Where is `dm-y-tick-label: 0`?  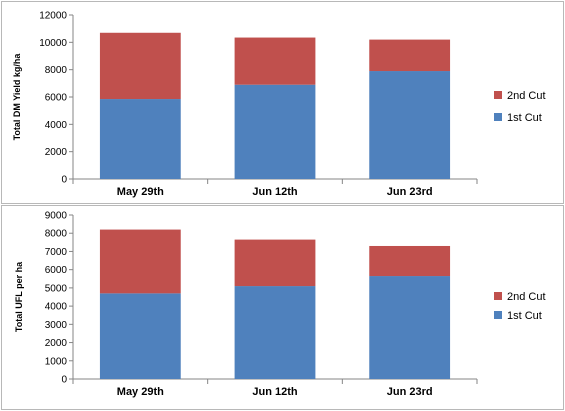 dm-y-tick-label: 0 is located at coordinates (64, 180).